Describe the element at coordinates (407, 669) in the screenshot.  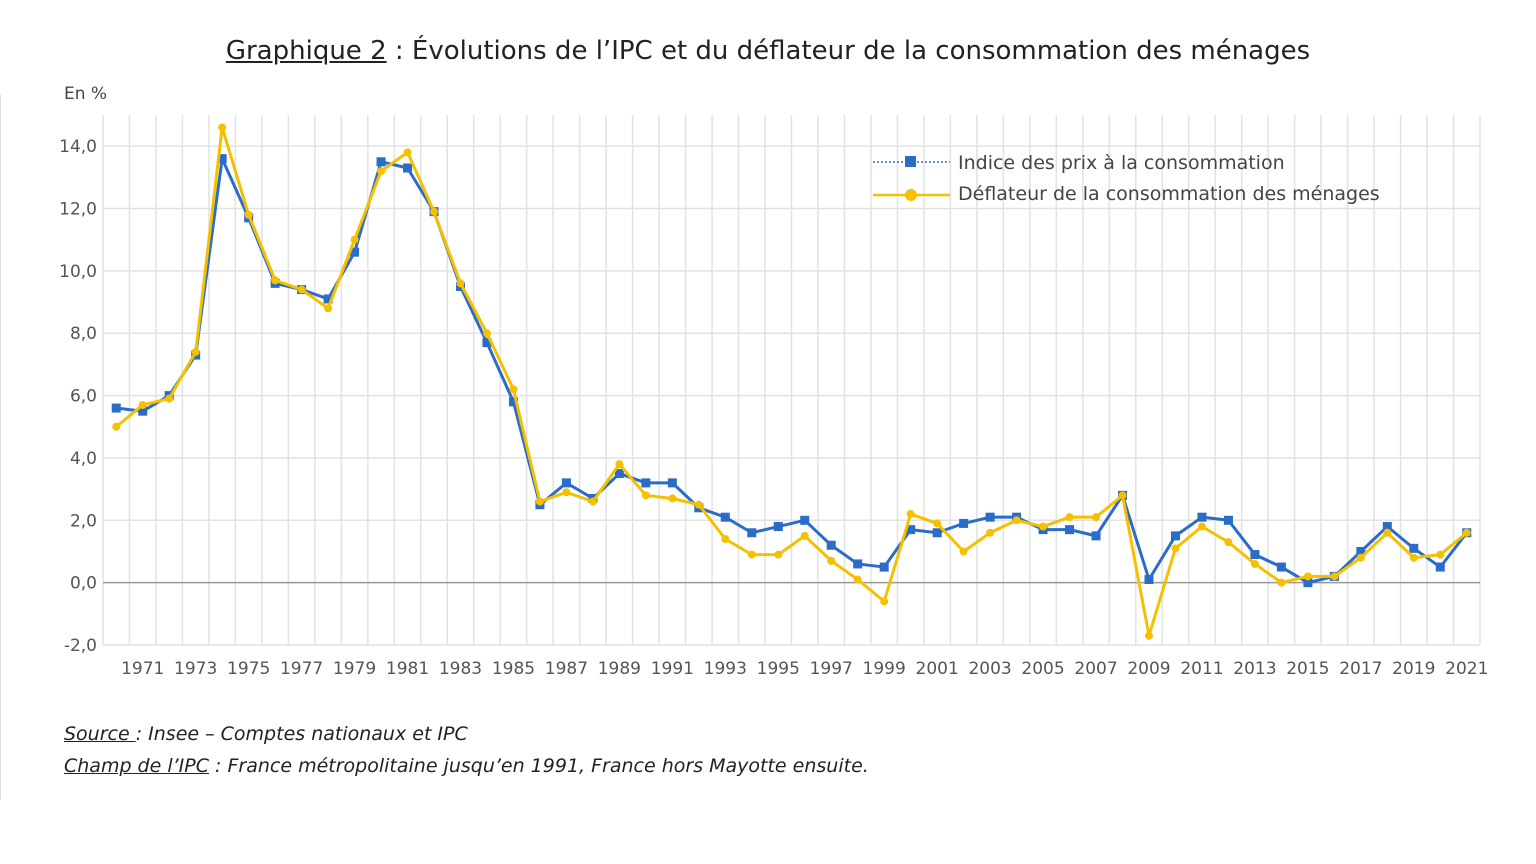
I see `x-tick-label: 1981` at that location.